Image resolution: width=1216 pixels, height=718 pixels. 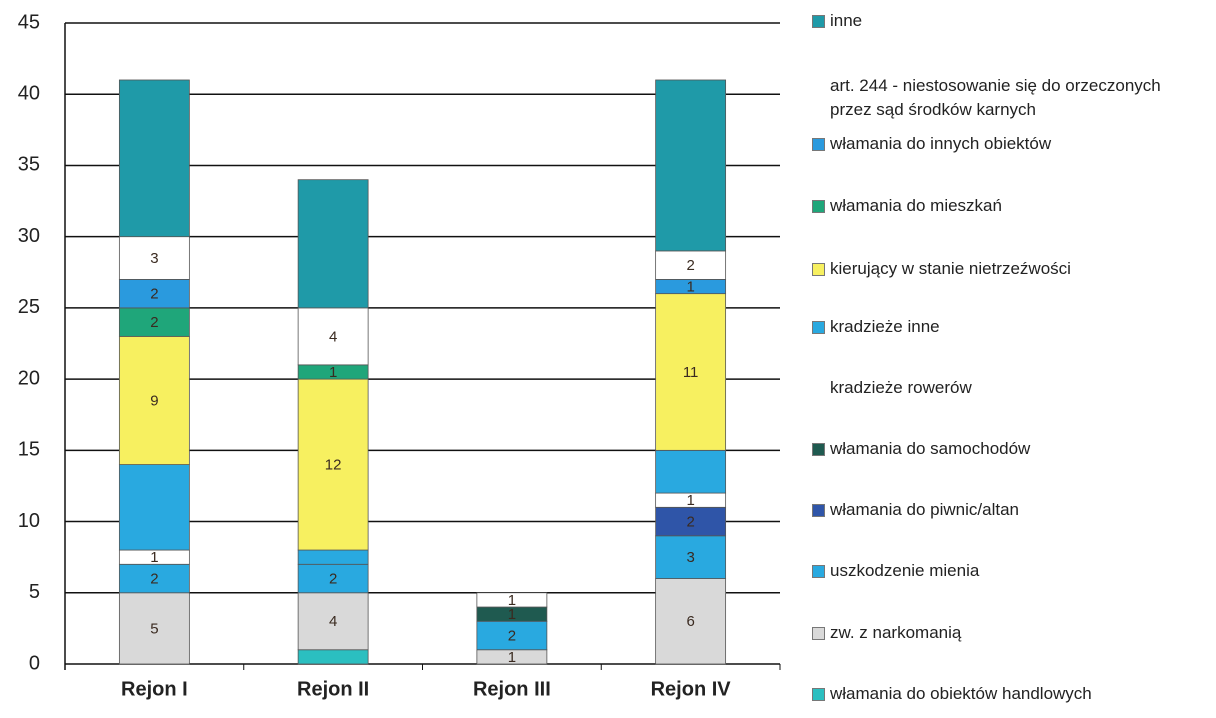 What do you see at coordinates (1012, 633) in the screenshot?
I see `legend-entry: zw. z narkomanią` at bounding box center [1012, 633].